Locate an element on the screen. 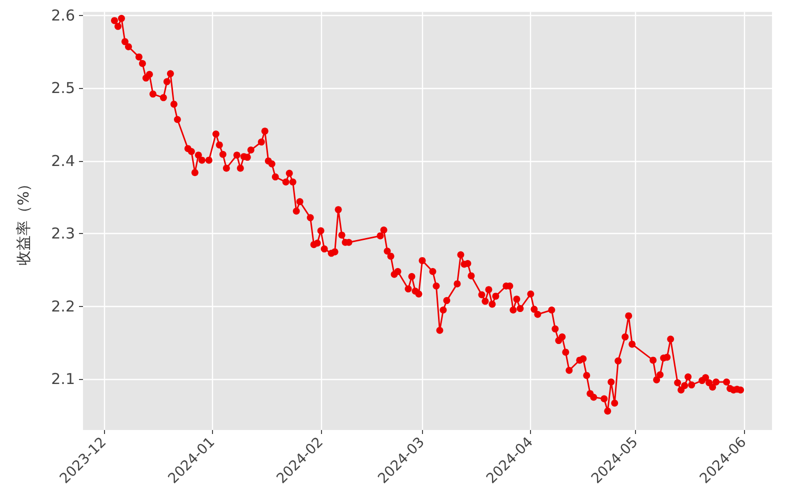 The image size is (800, 500). y-tick-label: 2.5 is located at coordinates (63, 88).